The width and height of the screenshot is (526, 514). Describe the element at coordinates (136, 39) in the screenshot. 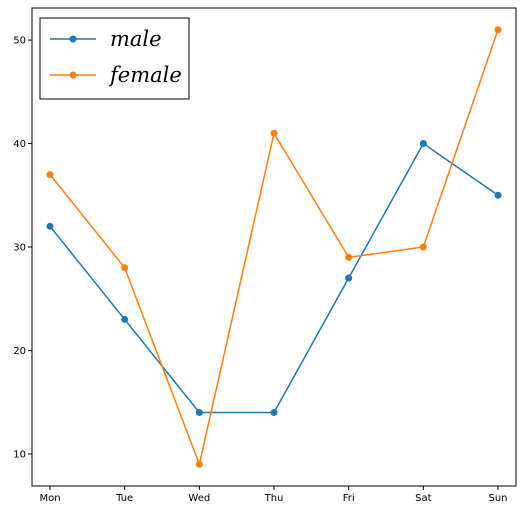

I see `legend-label-male: male` at that location.